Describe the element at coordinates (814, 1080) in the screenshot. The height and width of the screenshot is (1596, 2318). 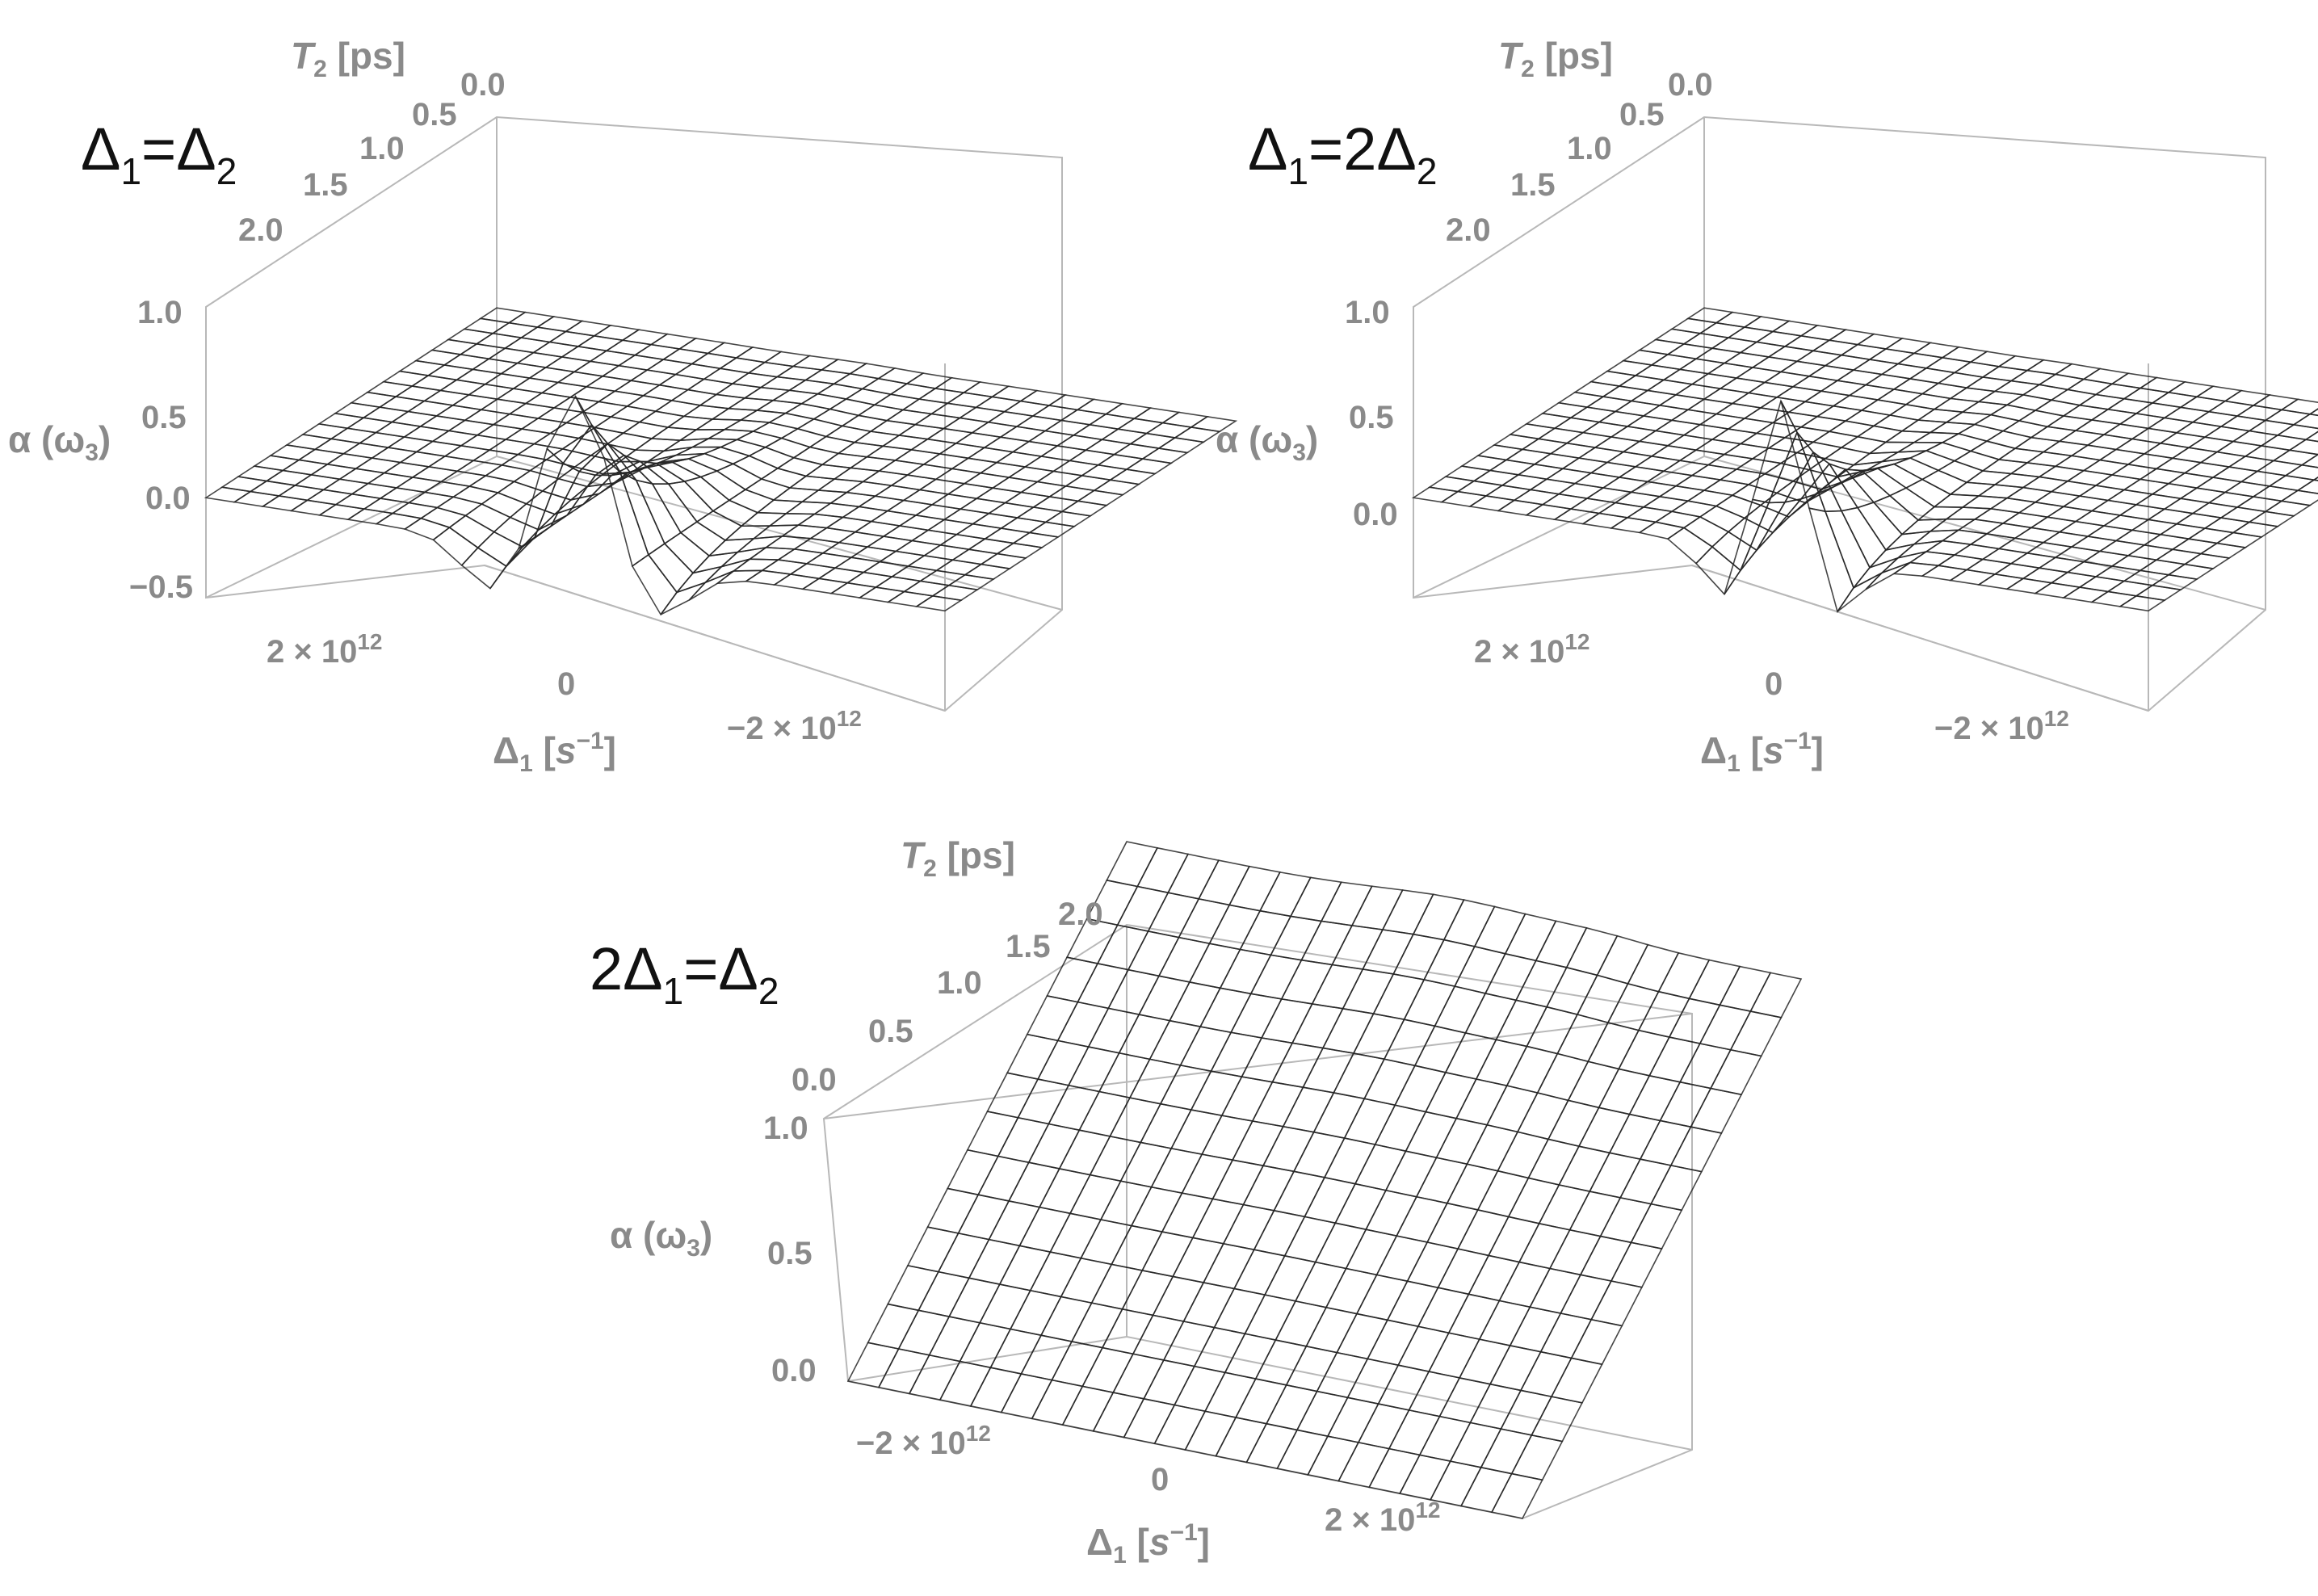
I see `panel-3-y-tick-0: 0.0` at that location.